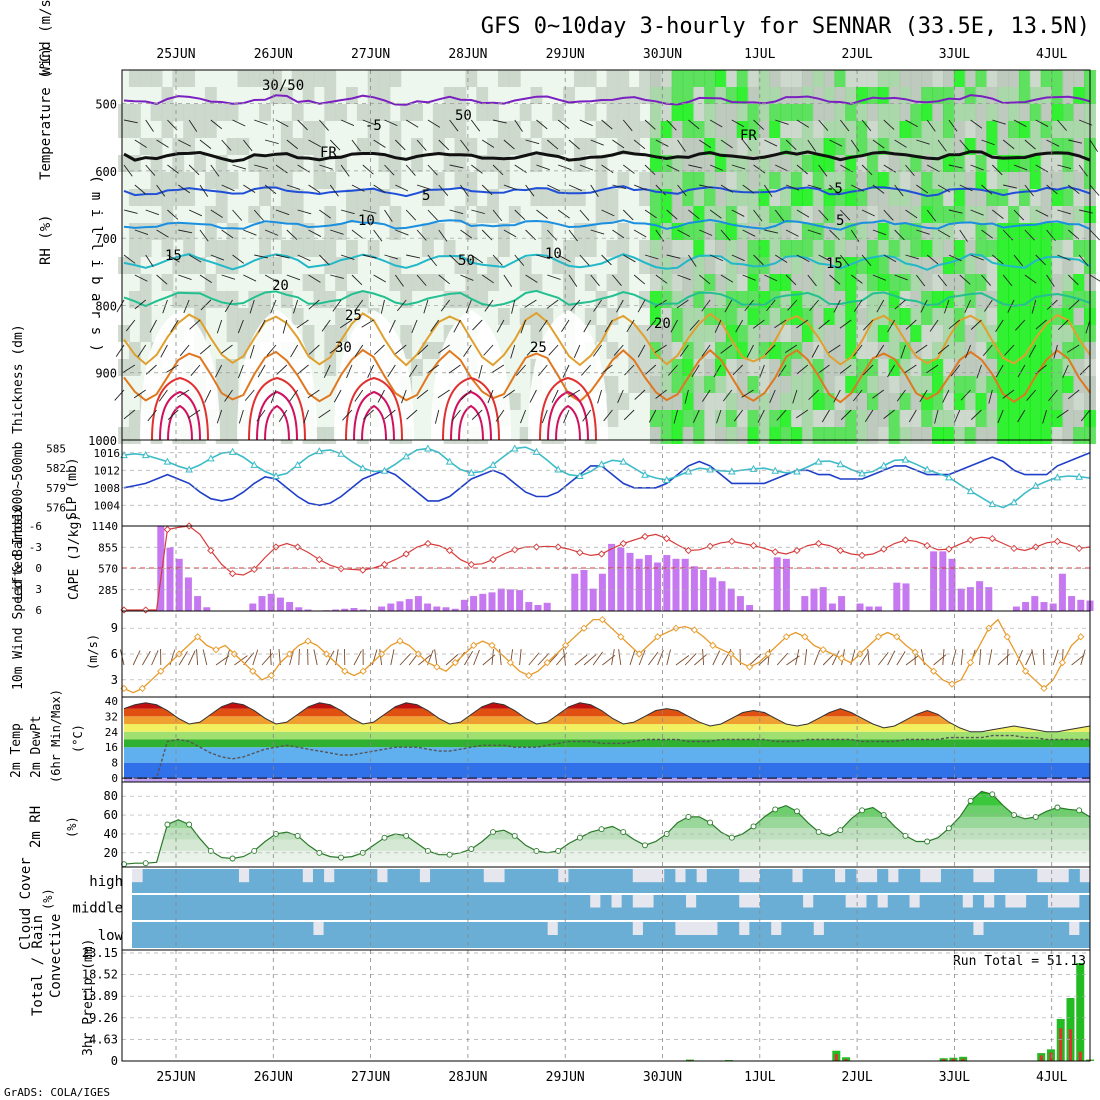 This screenshot has height=1100, width=1100. Describe the element at coordinates (96, 263) in the screenshot. I see `millibars-label: ( m i l l i b a r s )` at that location.